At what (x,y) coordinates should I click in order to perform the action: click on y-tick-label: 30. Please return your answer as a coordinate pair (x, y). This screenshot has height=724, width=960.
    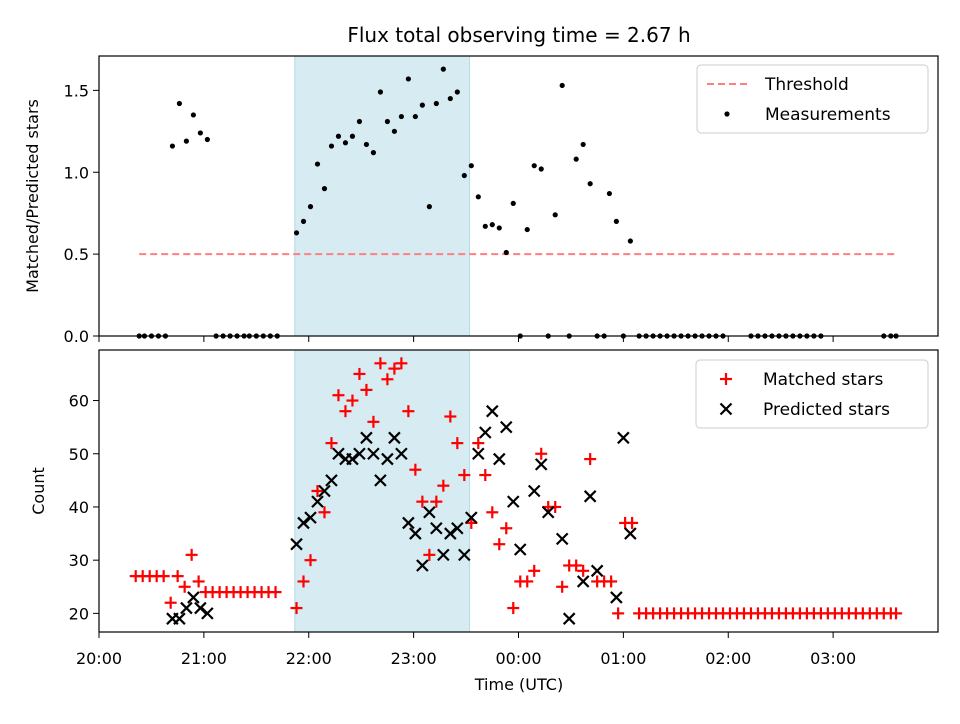
    Looking at the image, I should click on (79, 560).